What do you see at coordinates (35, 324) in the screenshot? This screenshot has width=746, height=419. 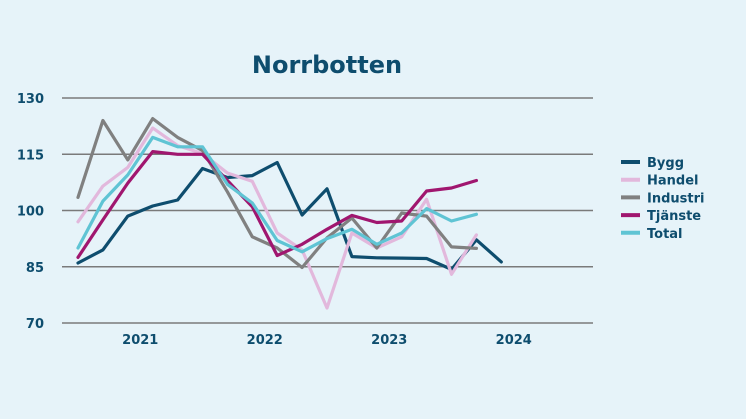 I see `y-tick-label-70: 70` at bounding box center [35, 324].